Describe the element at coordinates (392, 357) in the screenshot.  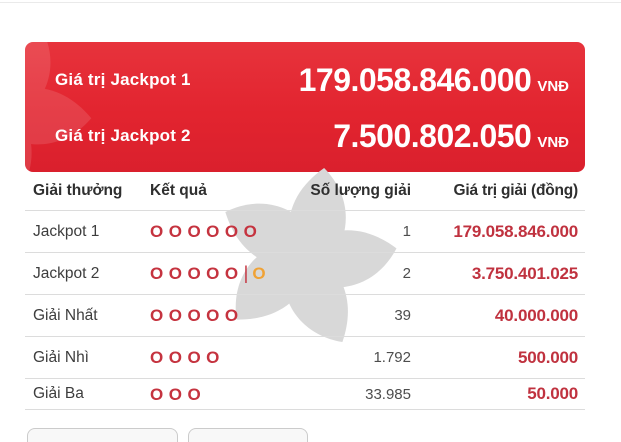
I see `prize-count: 1.792` at that location.